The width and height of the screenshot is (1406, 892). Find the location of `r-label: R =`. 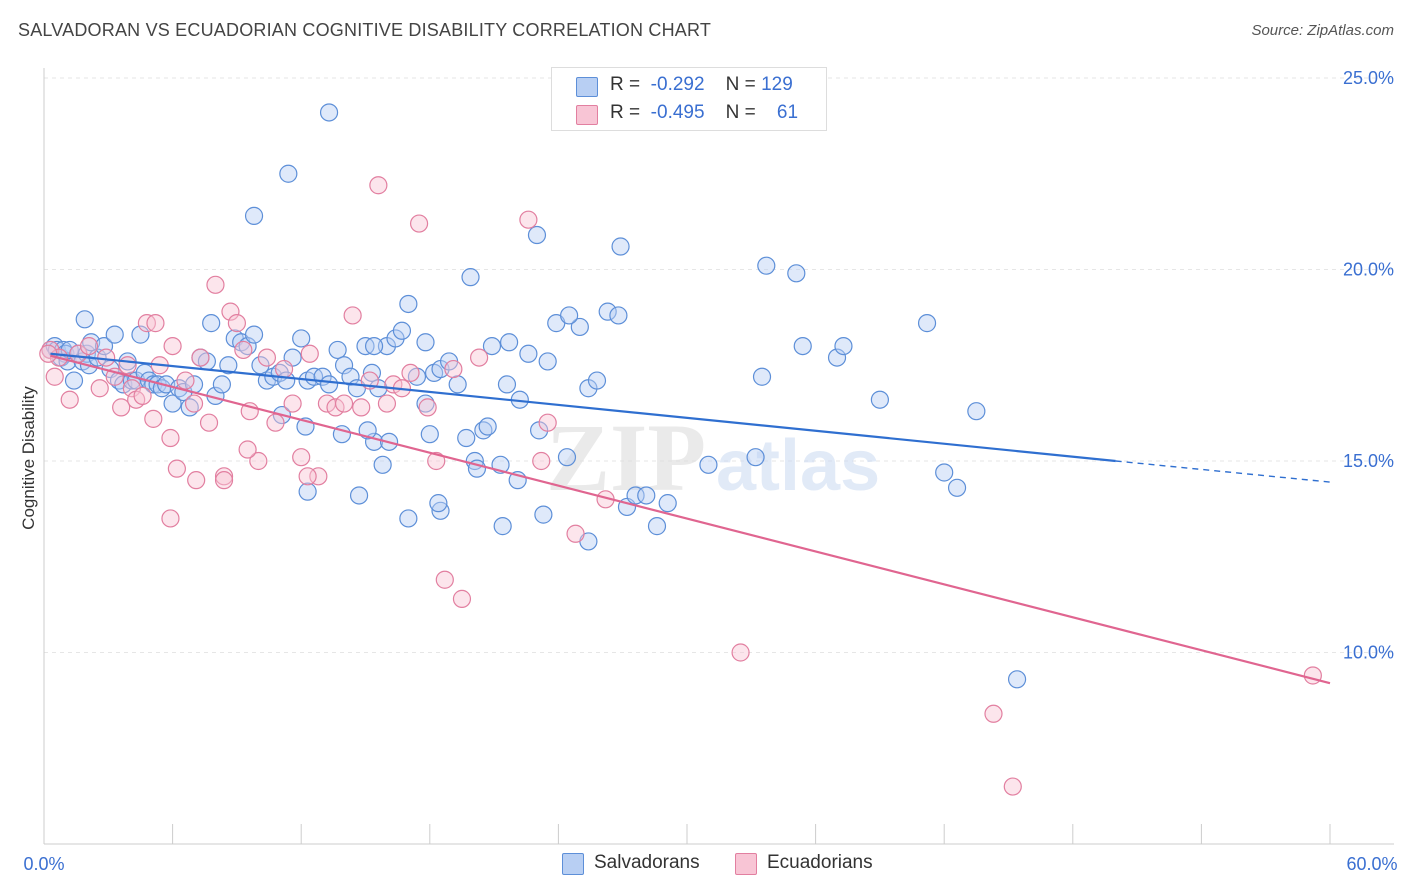

r-label: R = is located at coordinates (625, 112).